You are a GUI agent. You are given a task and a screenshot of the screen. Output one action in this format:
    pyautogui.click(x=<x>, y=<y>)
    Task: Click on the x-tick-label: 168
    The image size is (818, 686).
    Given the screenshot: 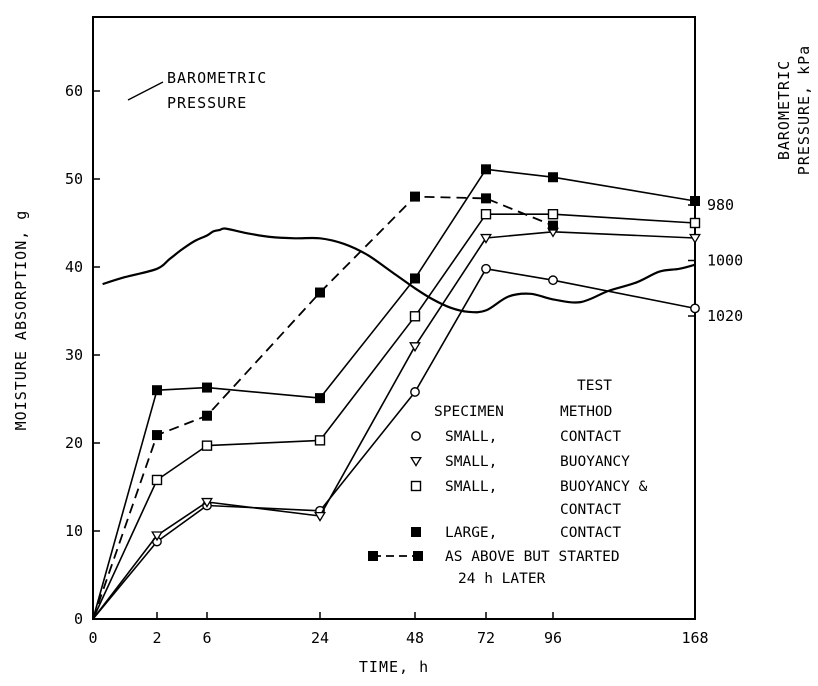 What is the action you would take?
    pyautogui.click(x=694, y=638)
    